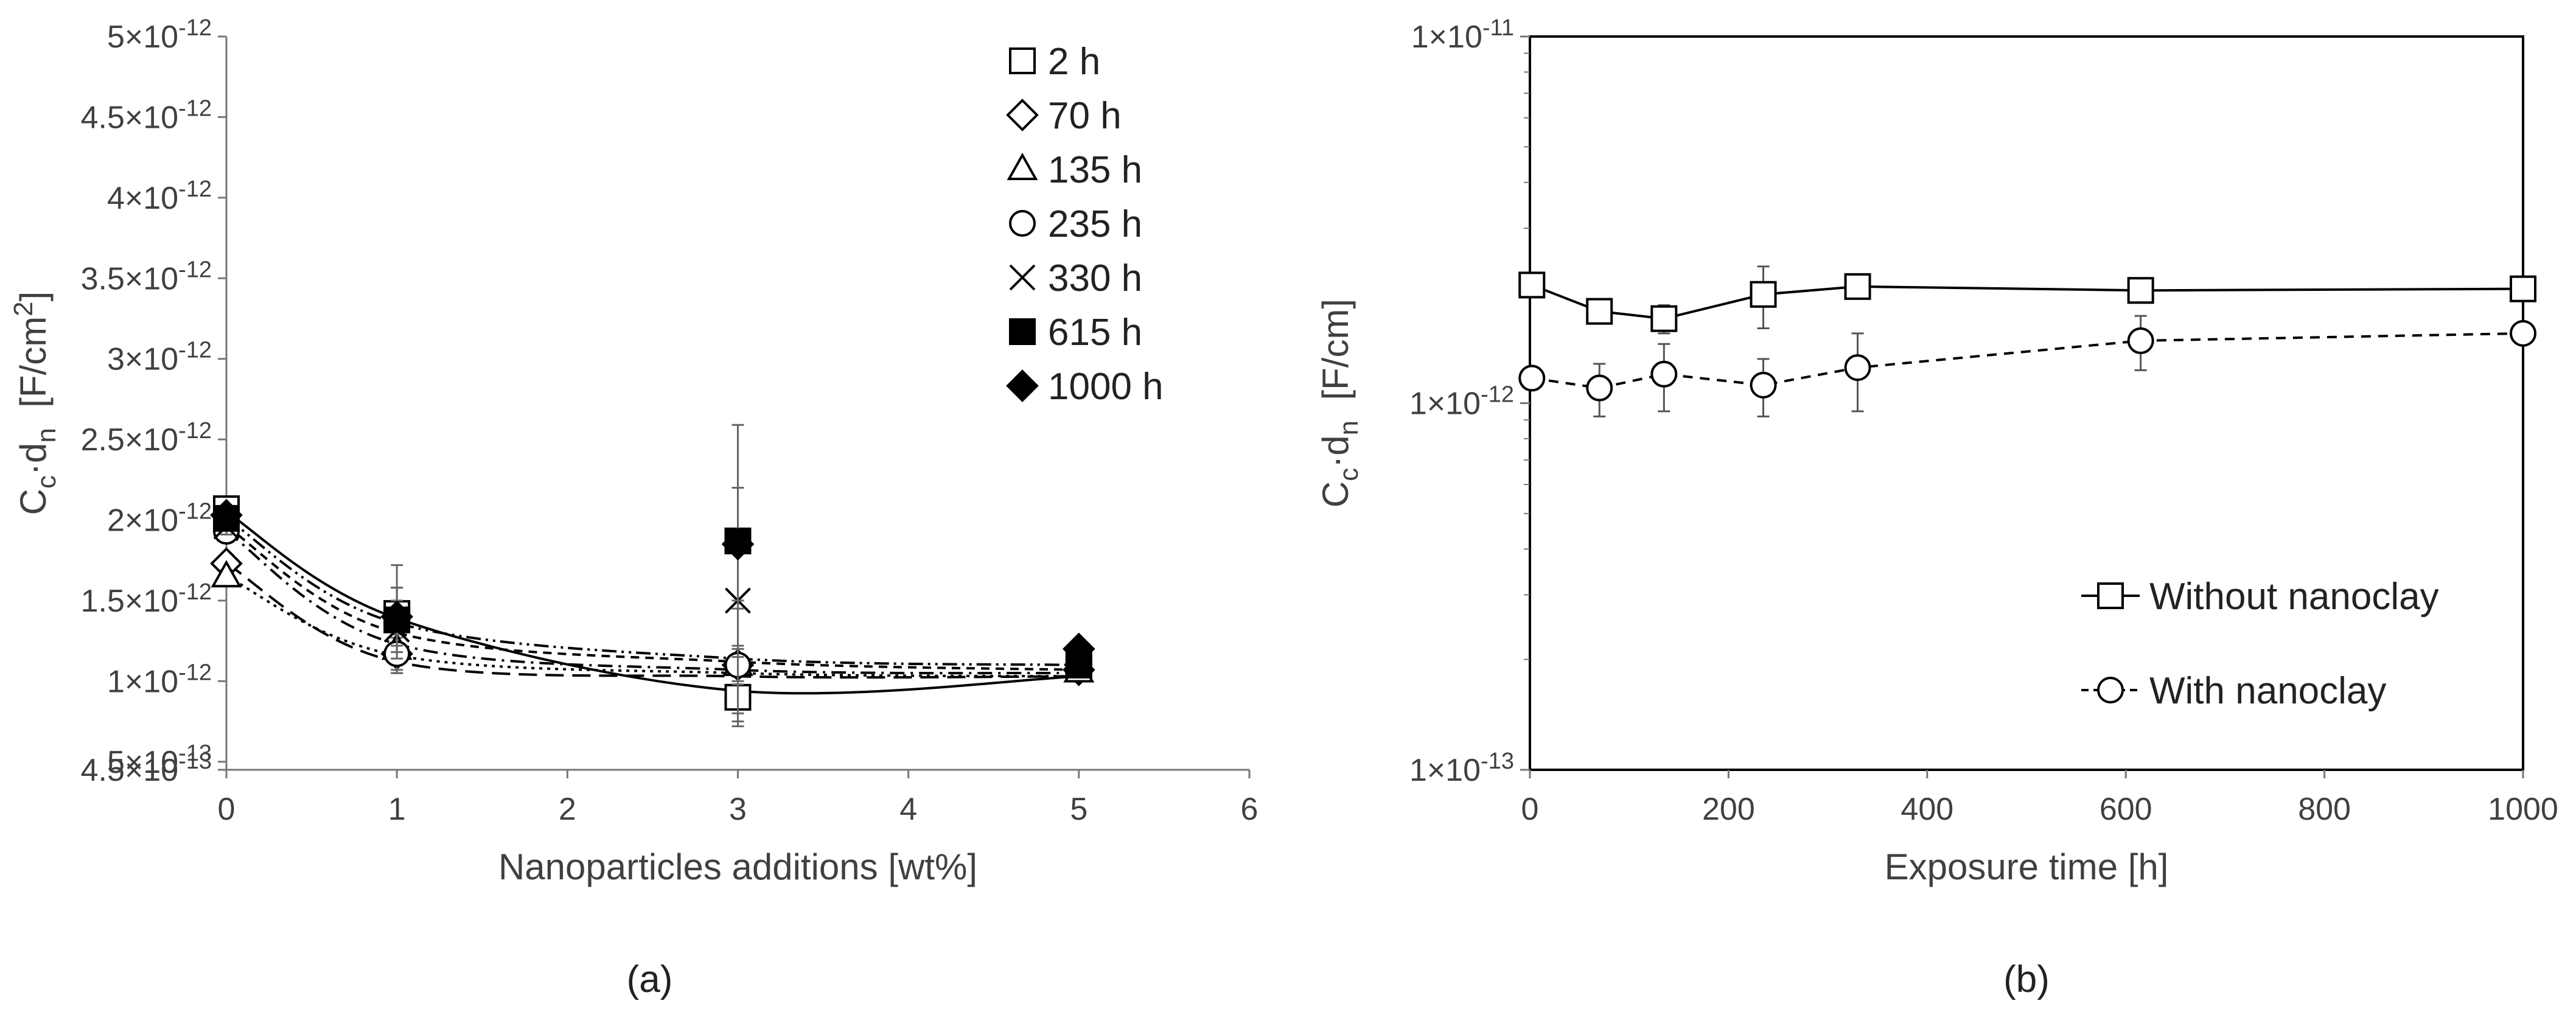  I want to click on x-tick-label: 3, so click(738, 809).